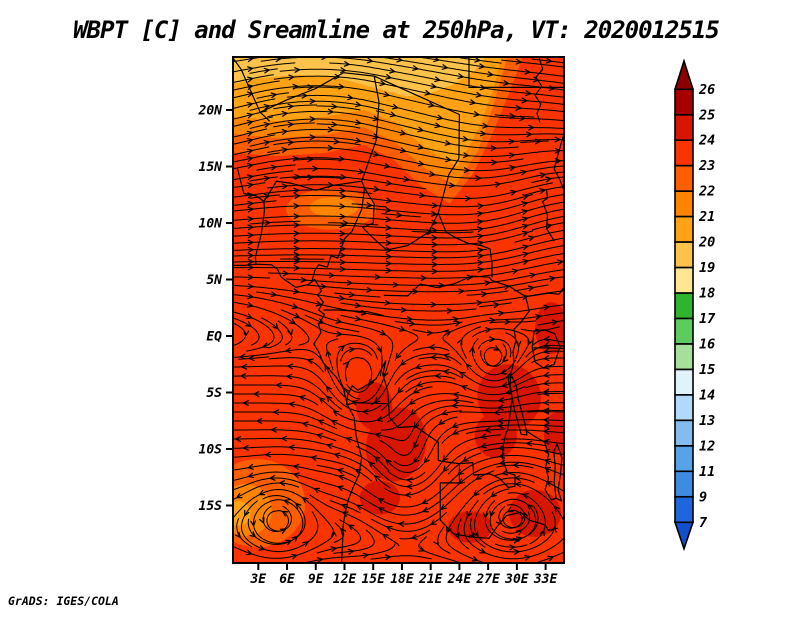 This screenshot has width=800, height=618. Describe the element at coordinates (707, 395) in the screenshot. I see `colorbar-label: 14` at that location.